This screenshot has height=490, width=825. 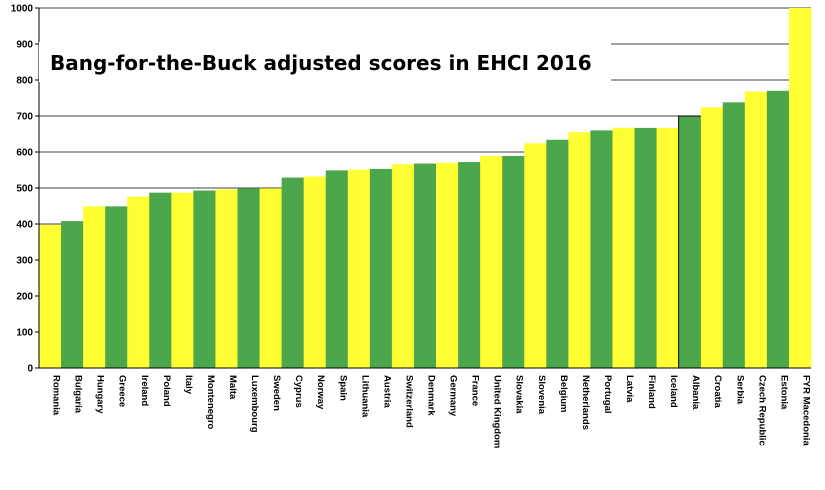 I want to click on x-tick-label: Poland, so click(x=166, y=391).